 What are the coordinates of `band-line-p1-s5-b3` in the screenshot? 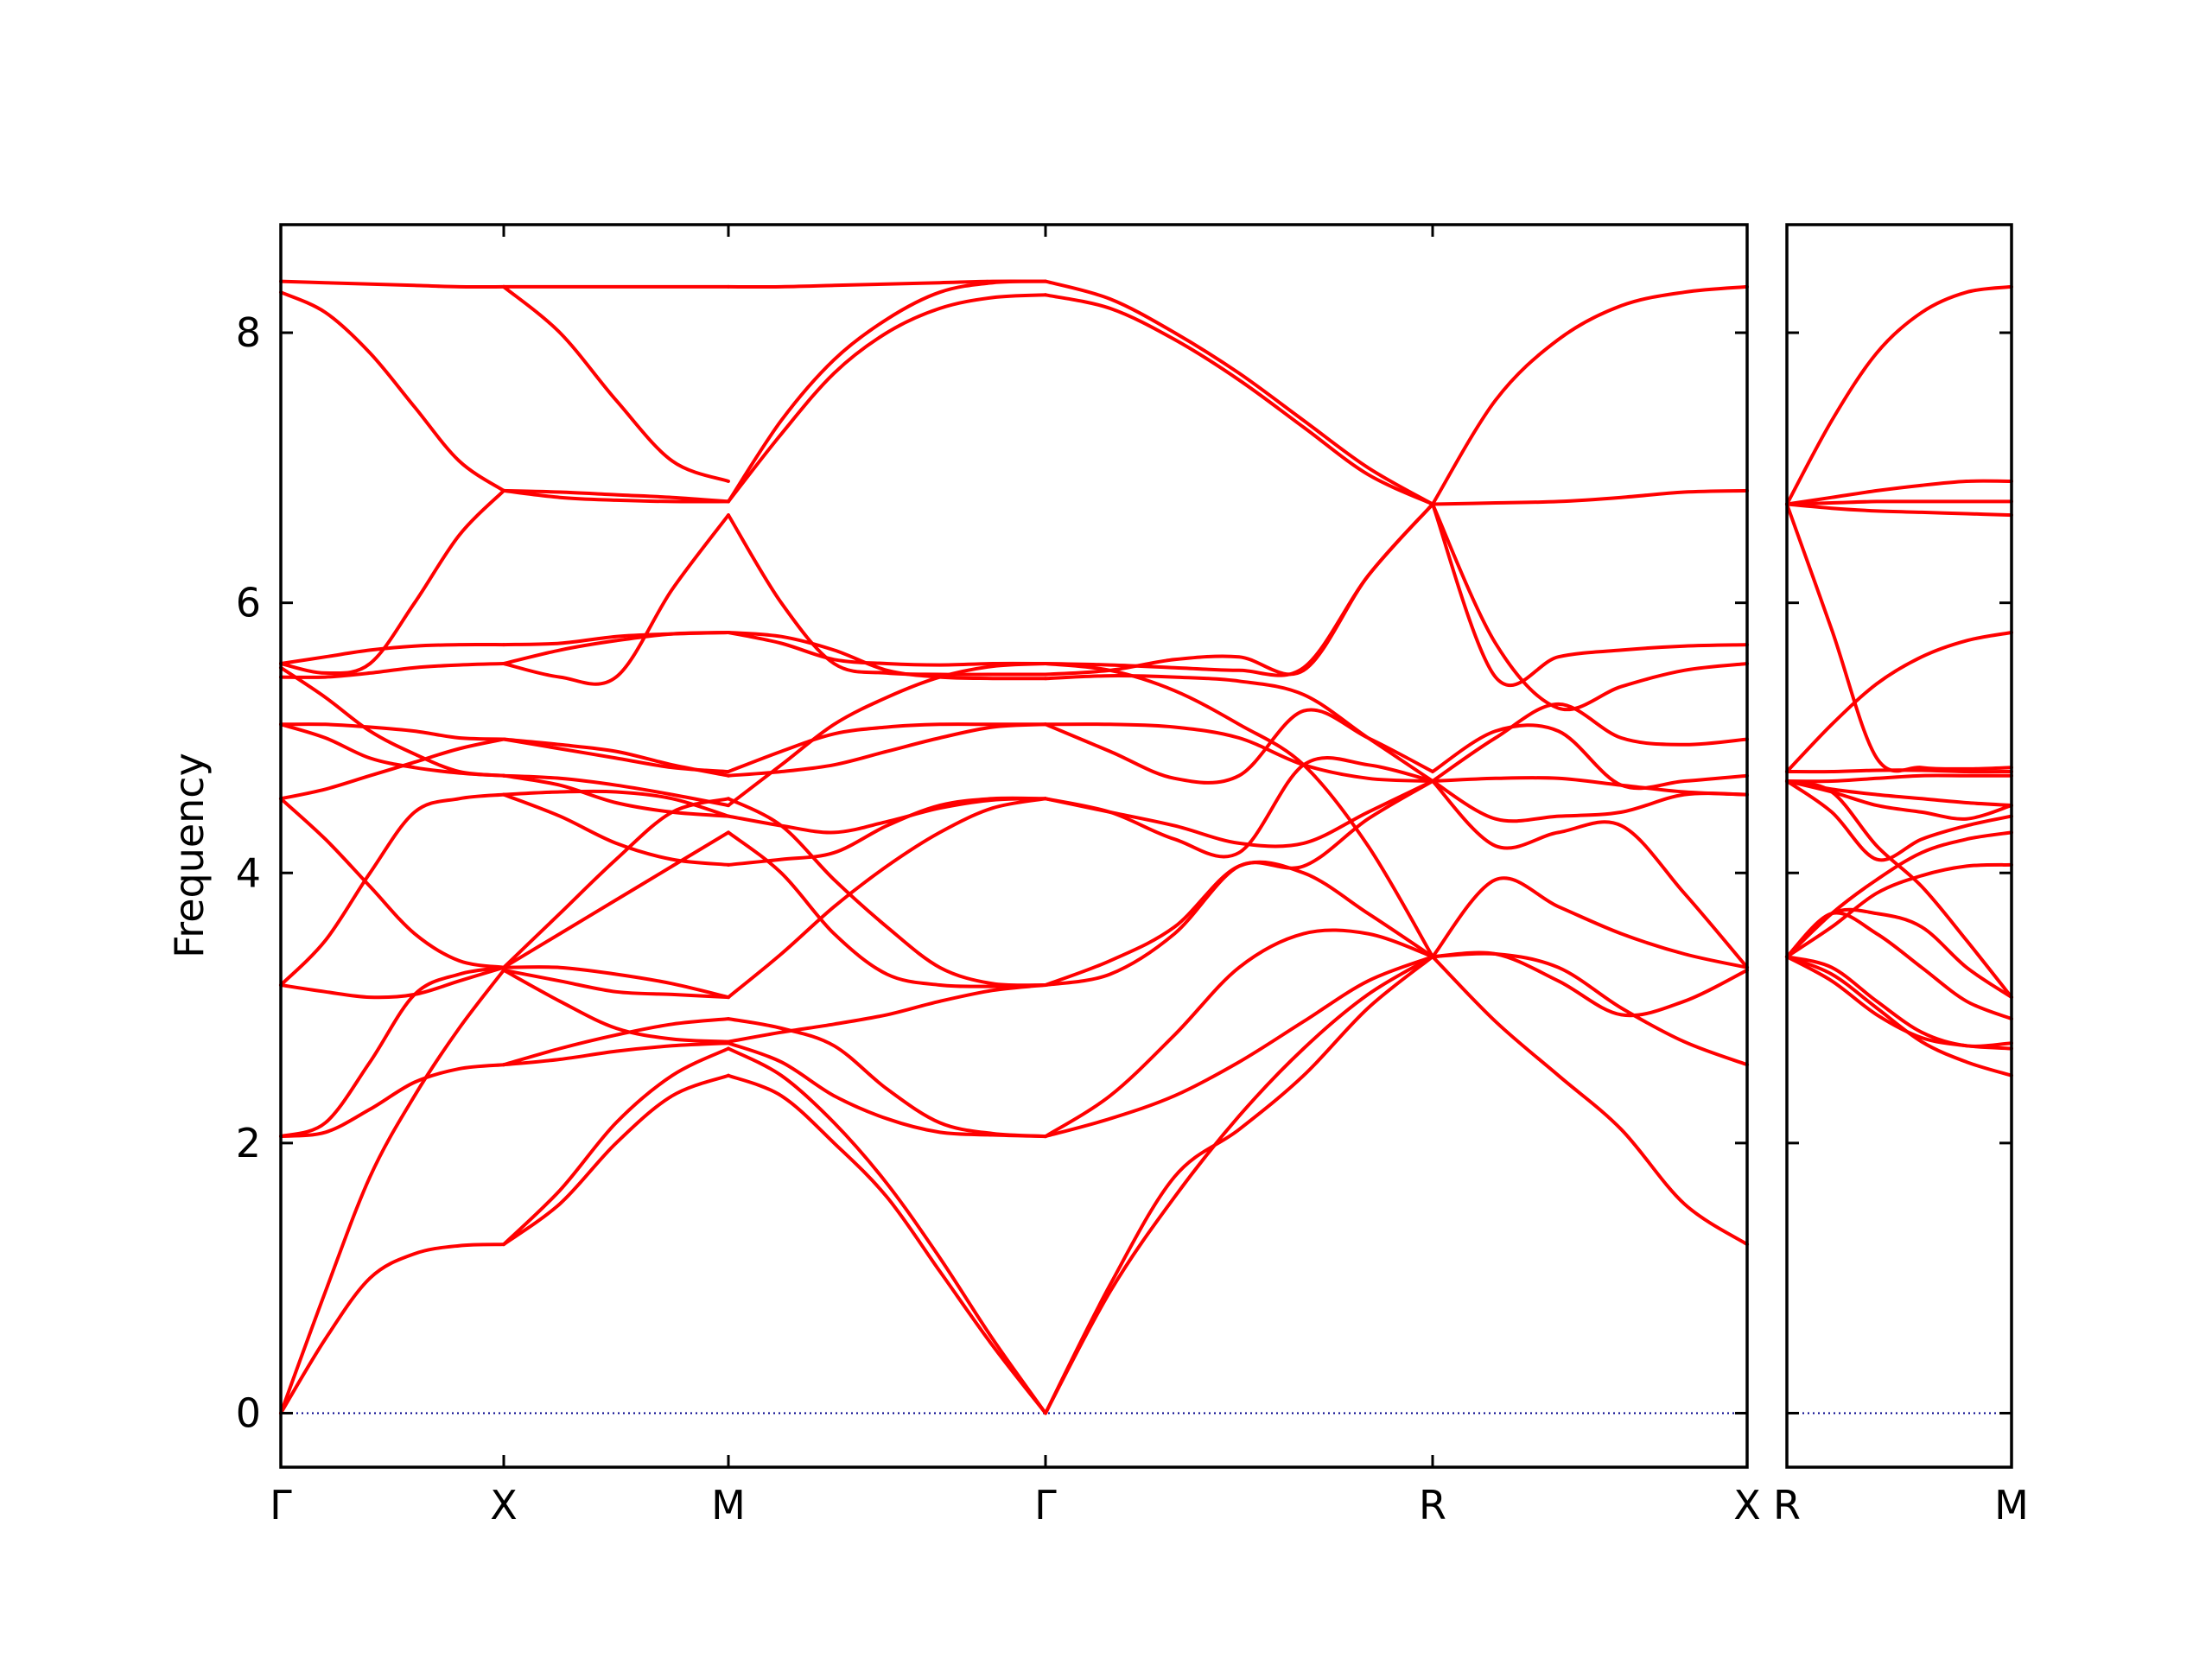 It's located at (1590, 984).